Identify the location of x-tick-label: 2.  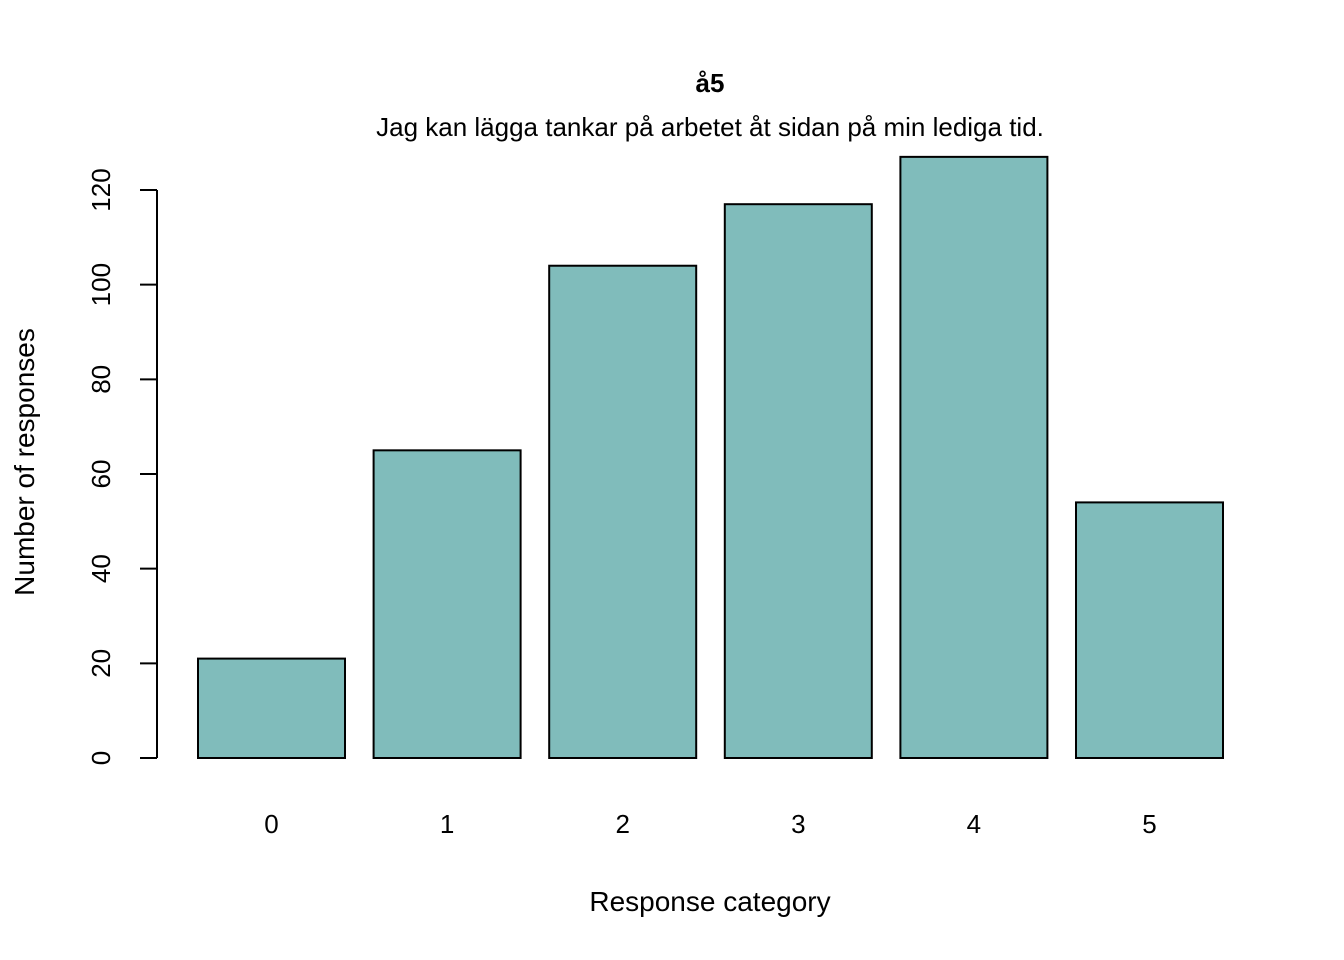
(622, 824).